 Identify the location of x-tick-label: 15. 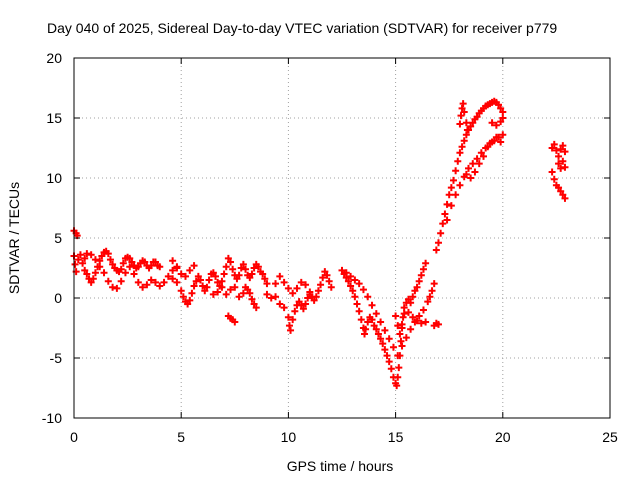
(396, 437).